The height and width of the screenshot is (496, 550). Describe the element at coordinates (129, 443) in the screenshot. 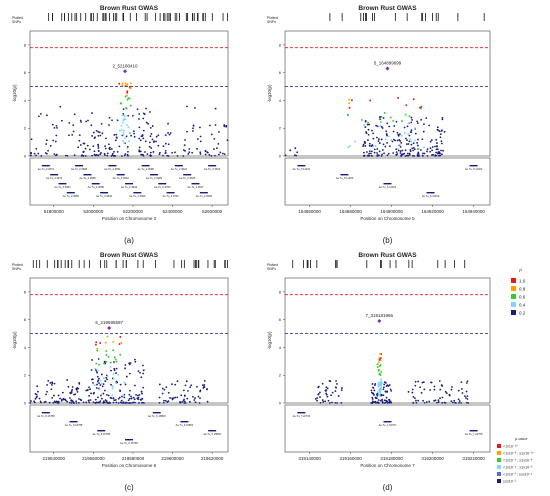

I see `gene-label: Ae.Tu_6.15790` at that location.